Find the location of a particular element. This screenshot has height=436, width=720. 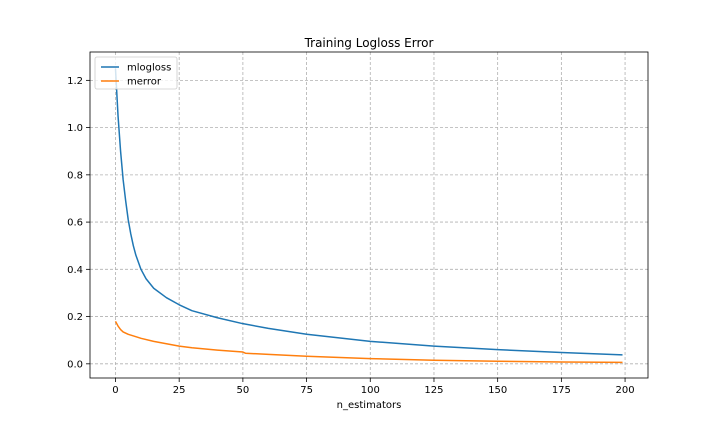

x-tick-label: 100 is located at coordinates (370, 390).